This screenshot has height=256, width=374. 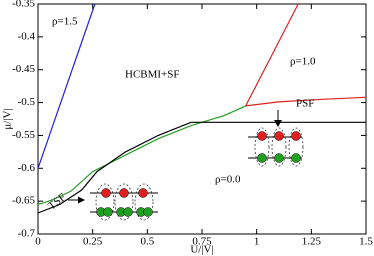 What do you see at coordinates (276, 138) in the screenshot?
I see `inset-right` at bounding box center [276, 138].